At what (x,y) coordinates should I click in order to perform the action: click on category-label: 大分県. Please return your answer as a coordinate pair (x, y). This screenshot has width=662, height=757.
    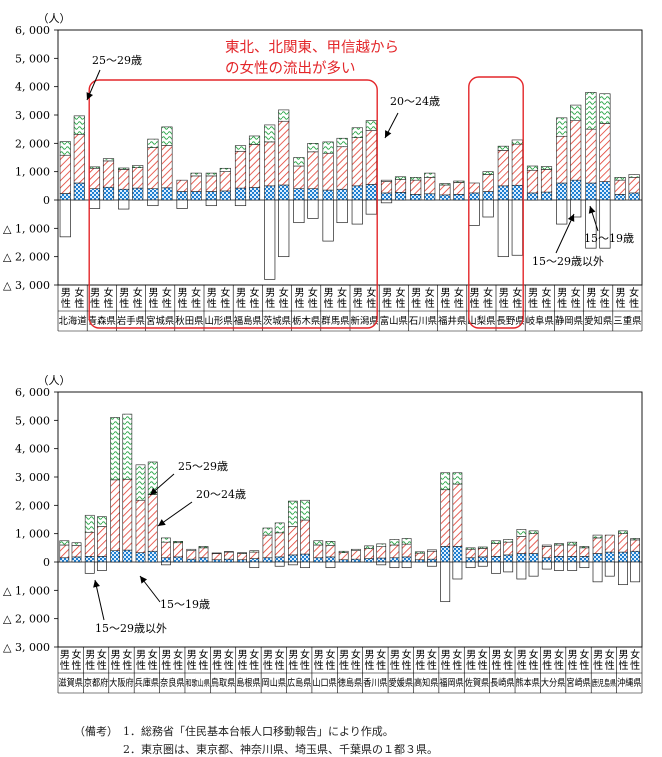
    Looking at the image, I should click on (553, 683).